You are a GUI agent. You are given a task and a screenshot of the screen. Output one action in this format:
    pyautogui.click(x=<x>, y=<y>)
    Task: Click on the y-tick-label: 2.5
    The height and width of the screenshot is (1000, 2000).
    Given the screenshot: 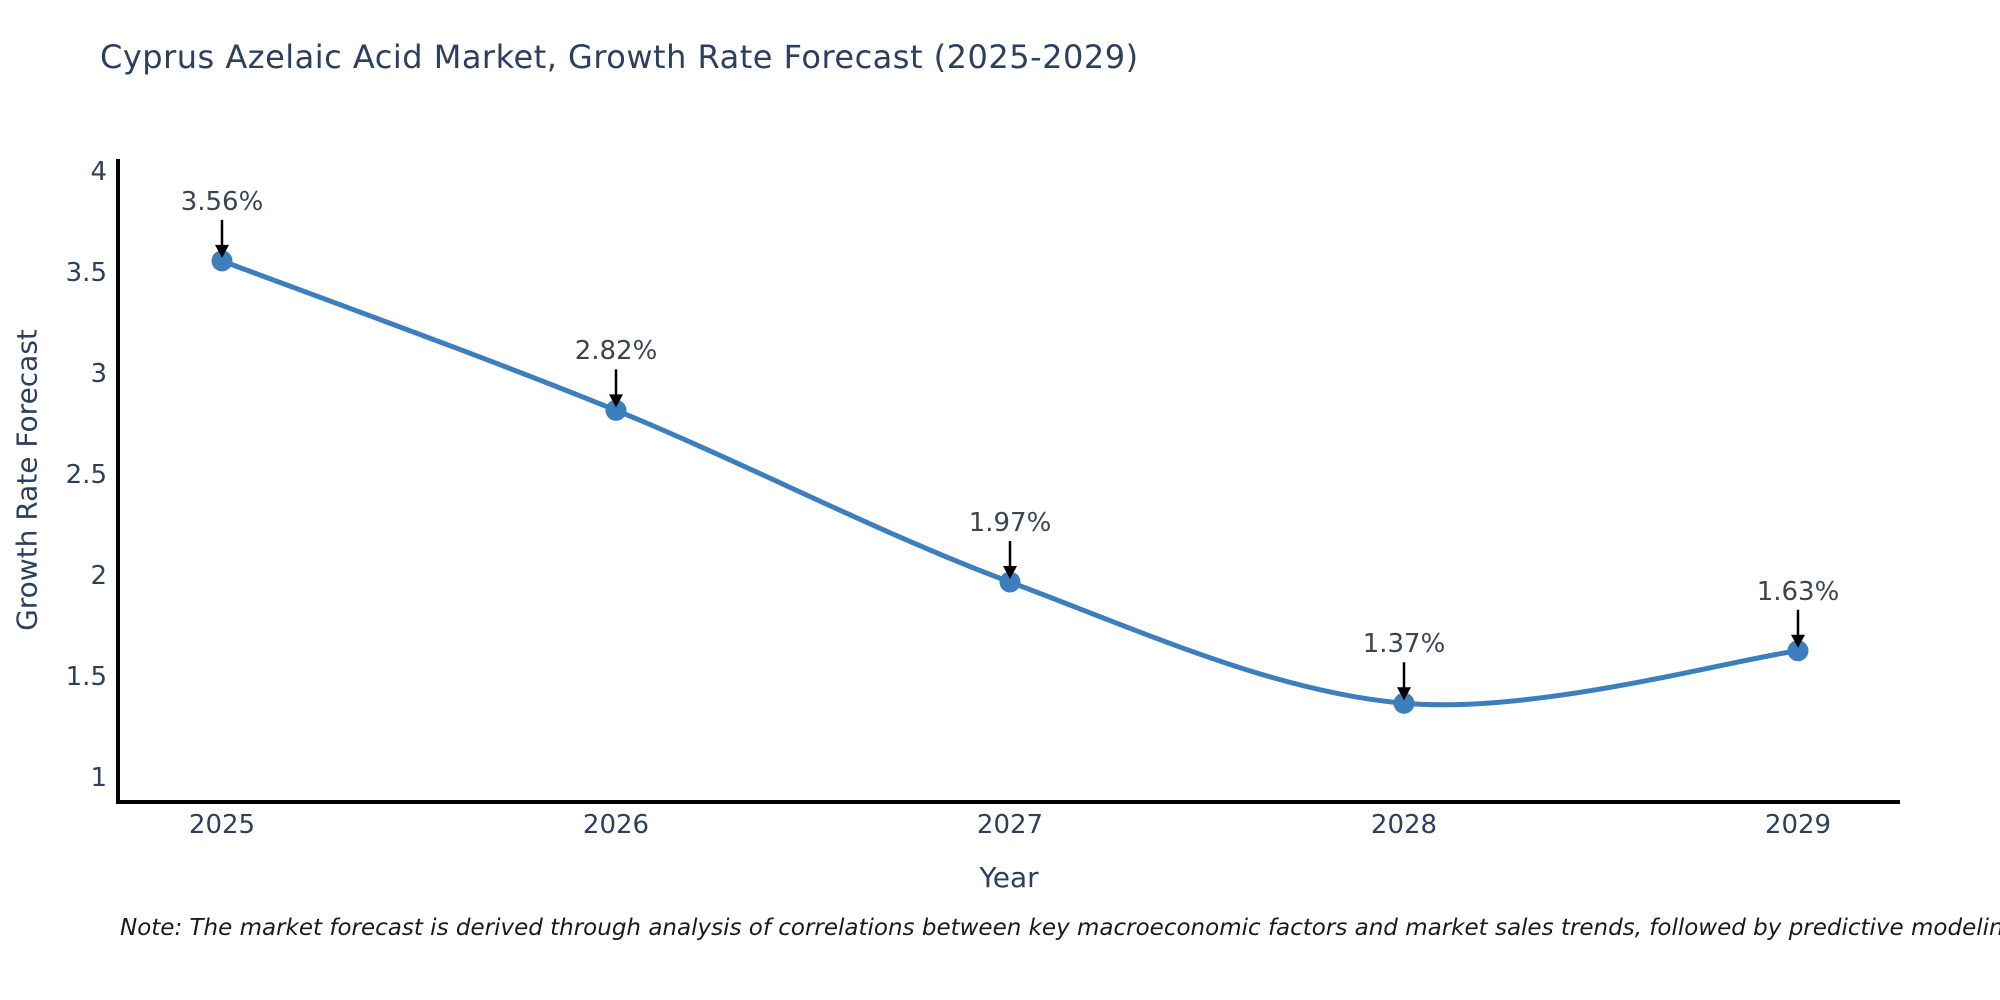 What is the action you would take?
    pyautogui.click(x=86, y=475)
    